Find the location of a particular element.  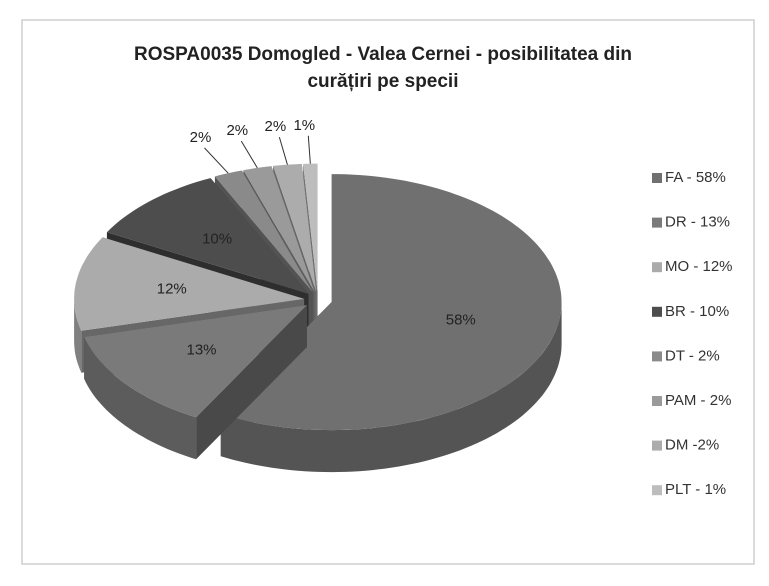

legend-label: BR - 10% is located at coordinates (697, 311).